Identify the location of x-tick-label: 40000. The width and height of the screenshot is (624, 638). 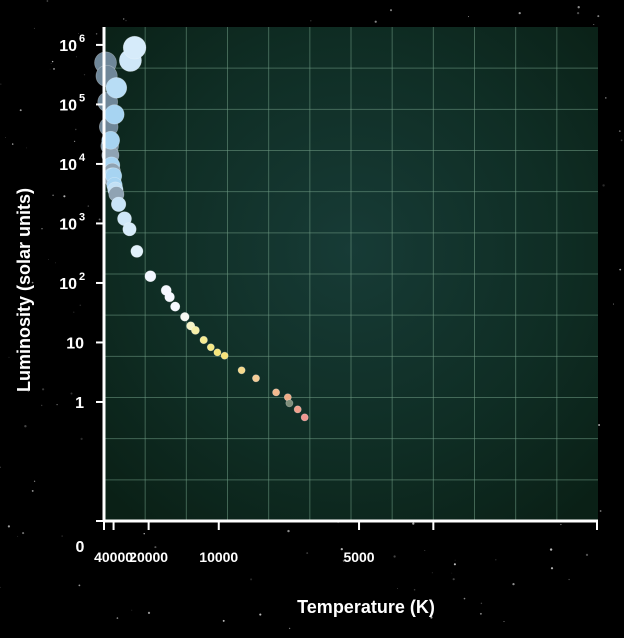
(113, 557).